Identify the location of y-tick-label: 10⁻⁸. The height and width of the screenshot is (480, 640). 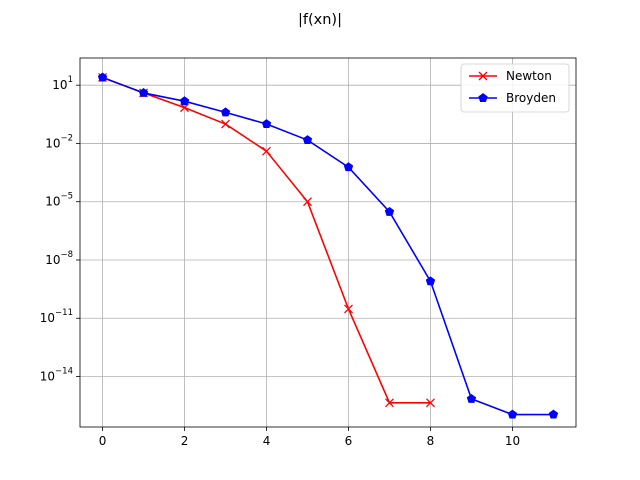
(59, 258).